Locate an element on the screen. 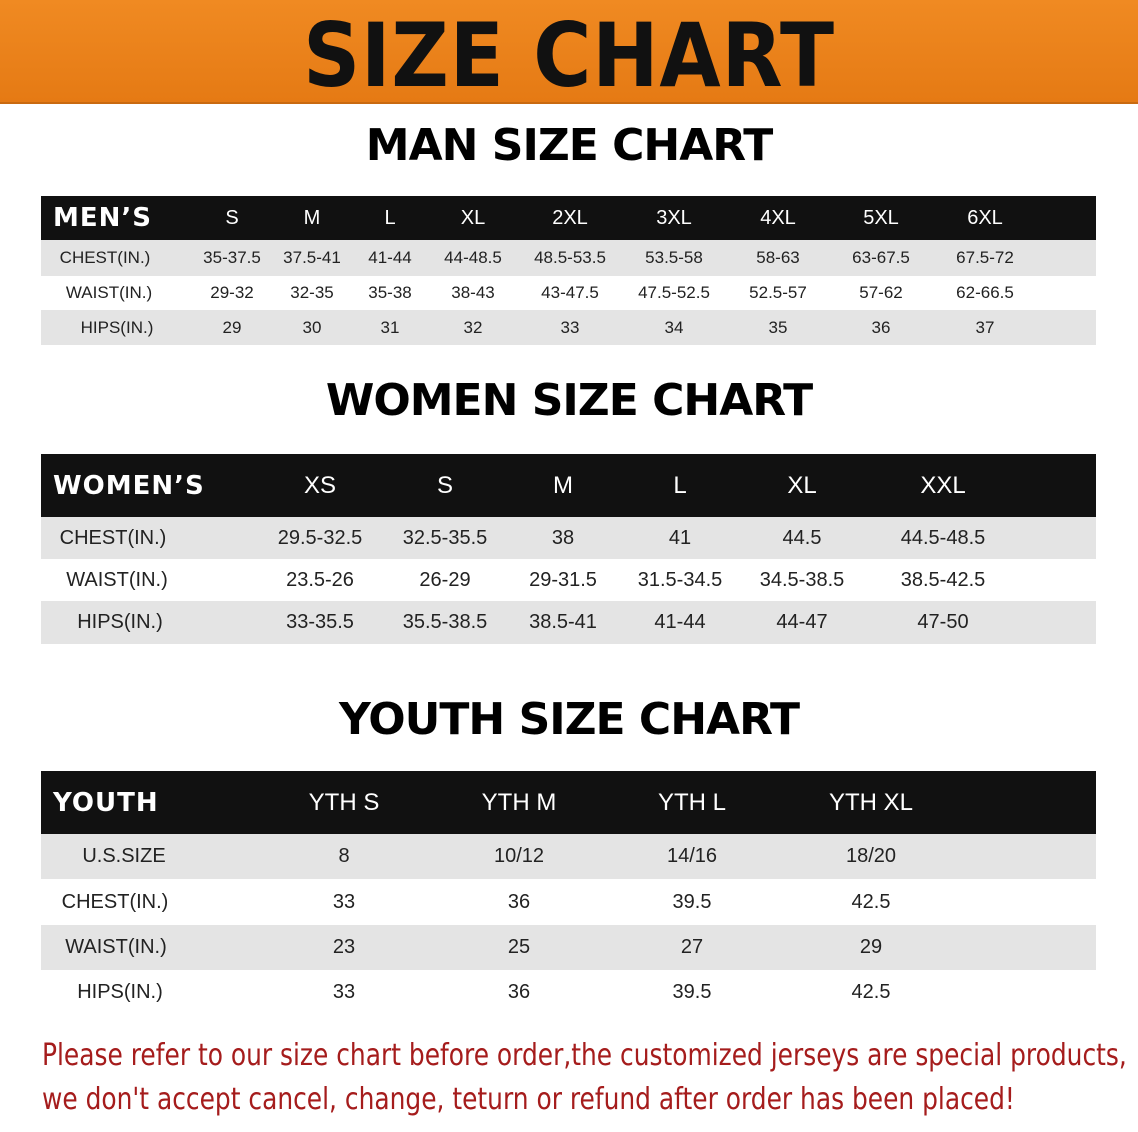  table-cell: 47.5-52.5 is located at coordinates (674, 292).